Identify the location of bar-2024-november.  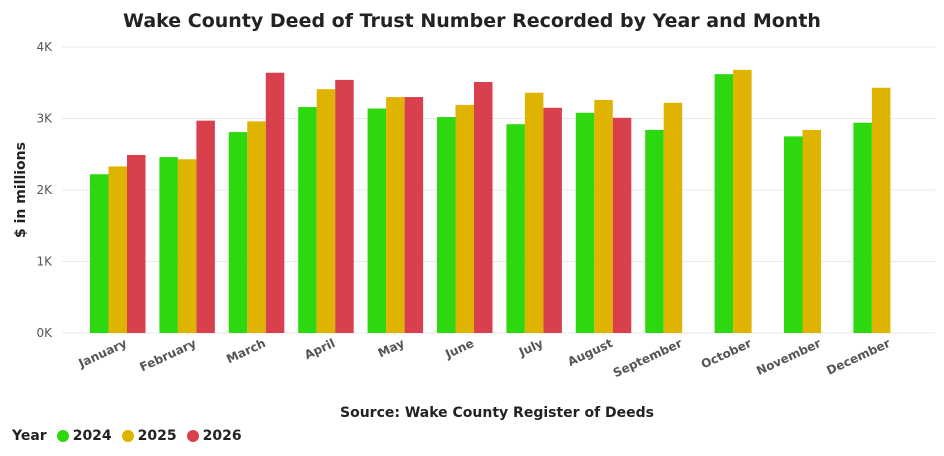
(793, 234).